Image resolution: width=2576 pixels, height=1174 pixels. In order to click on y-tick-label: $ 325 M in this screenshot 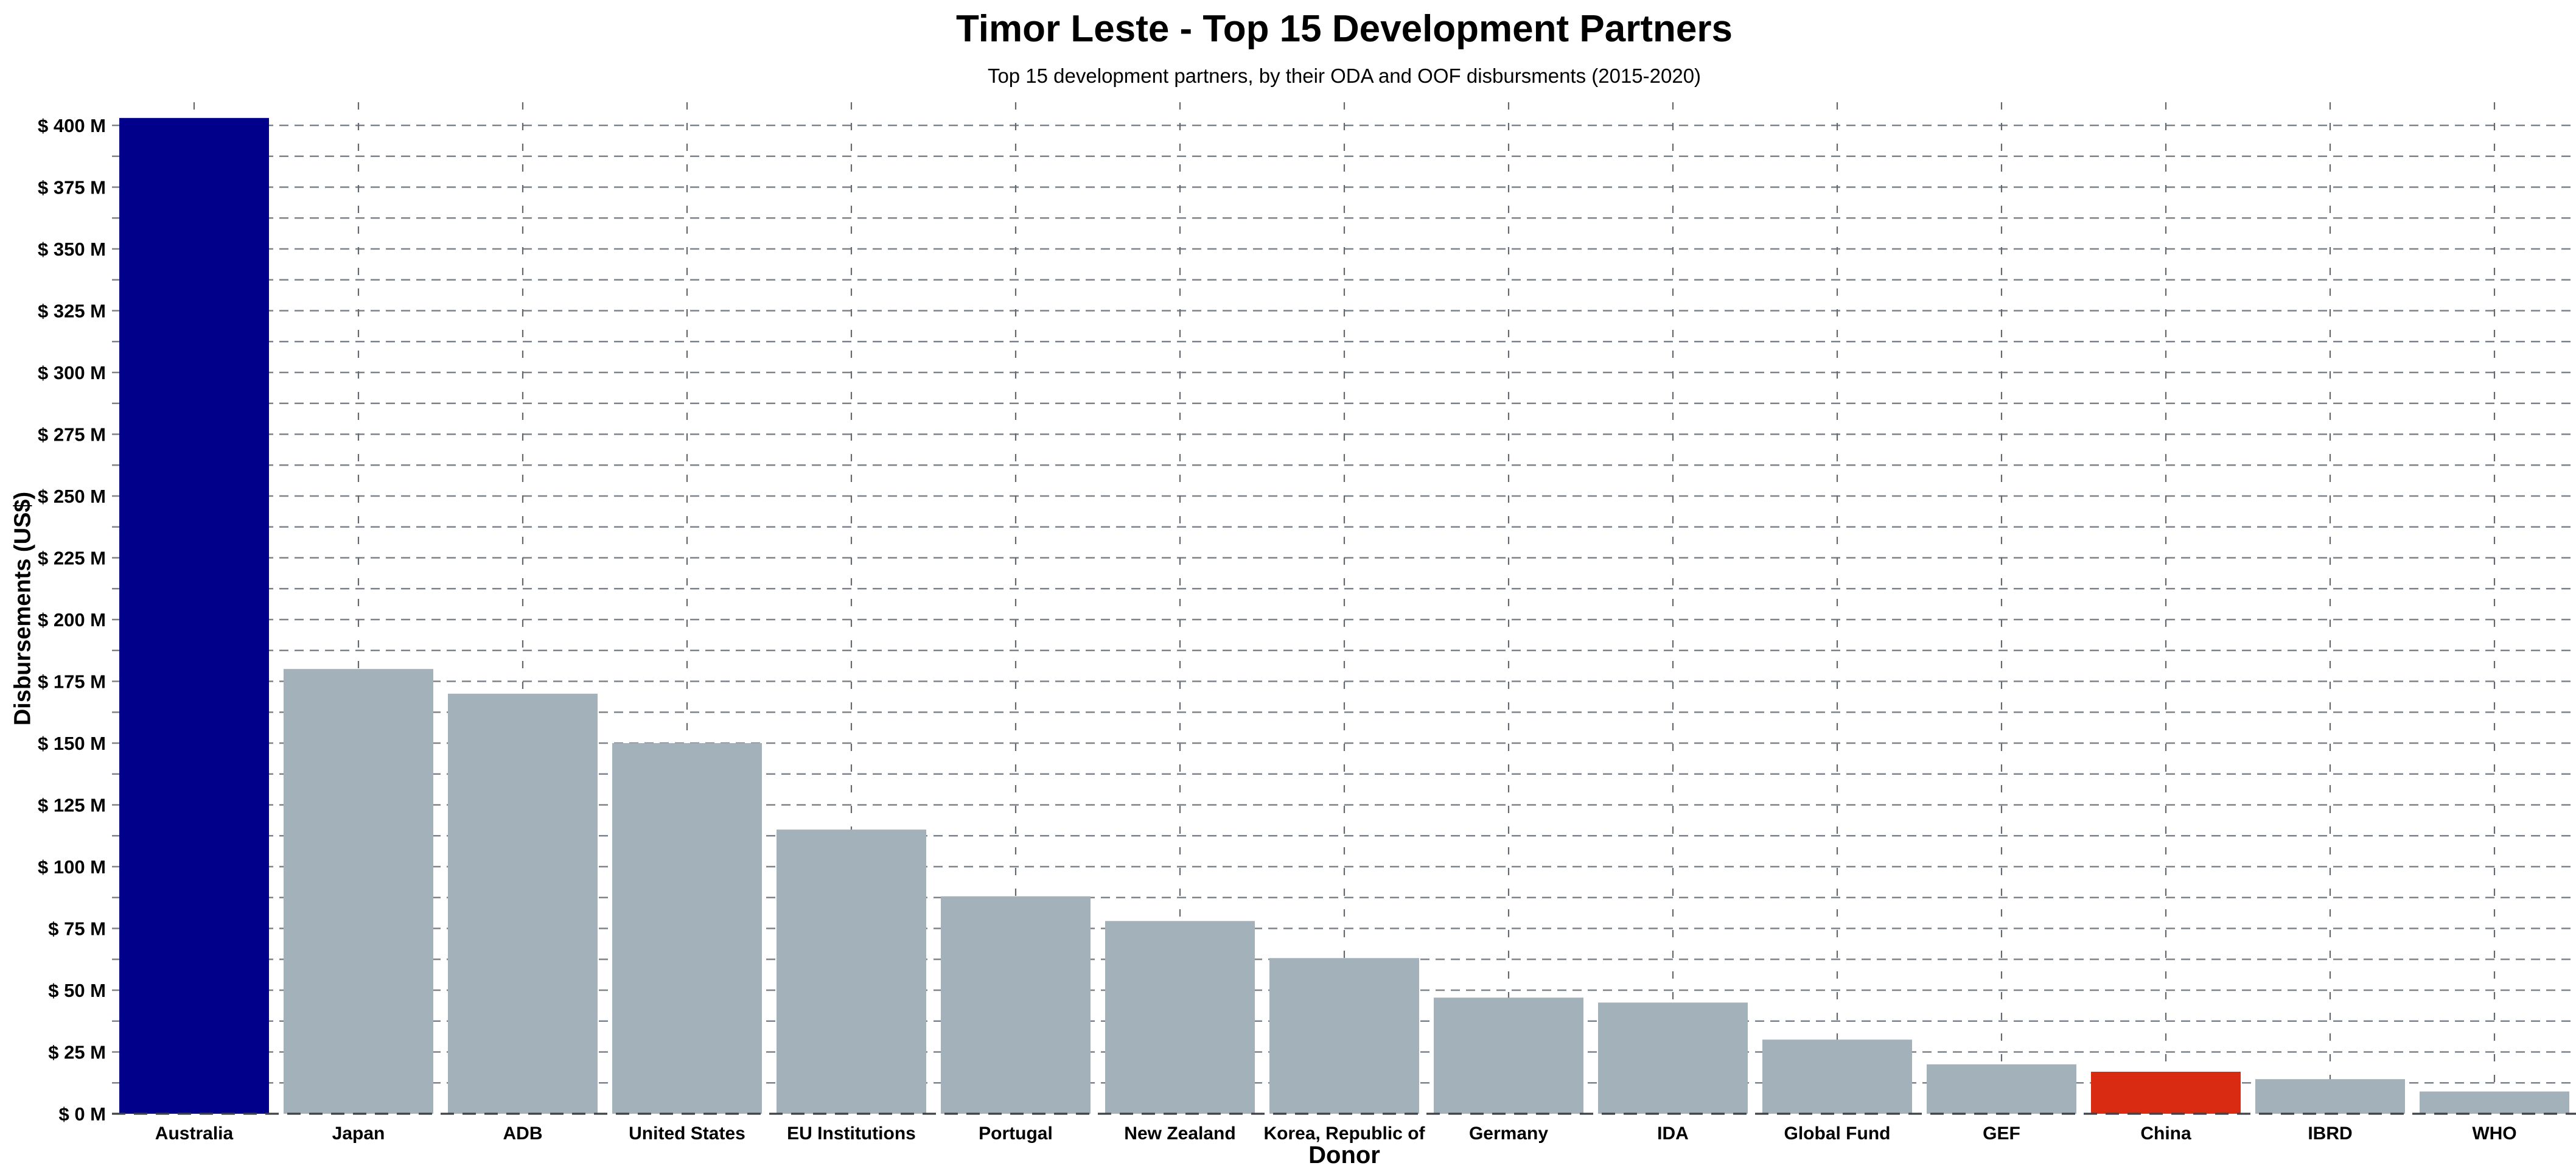, I will do `click(72, 311)`.